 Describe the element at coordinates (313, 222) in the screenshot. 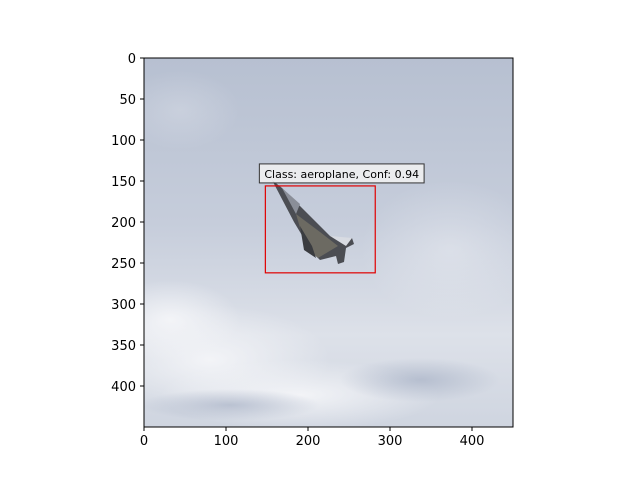

I see `aeroplane-shape` at that location.